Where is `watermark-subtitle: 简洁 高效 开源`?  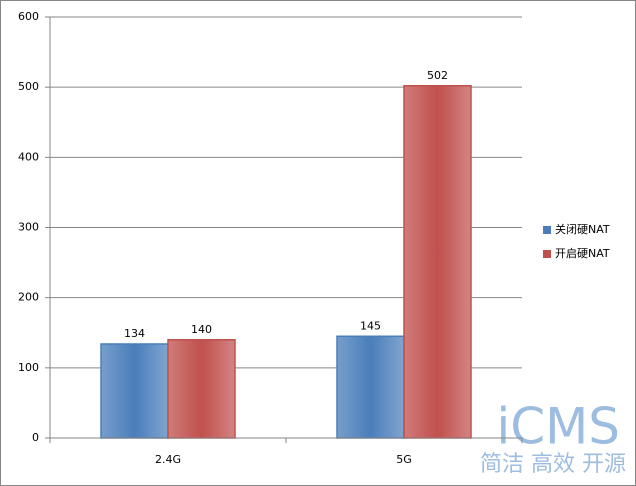 watermark-subtitle: 简洁 高效 开源 is located at coordinates (553, 464).